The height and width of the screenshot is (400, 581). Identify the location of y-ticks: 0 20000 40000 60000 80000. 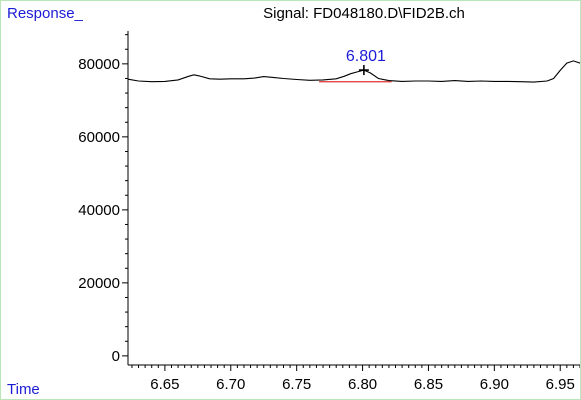
(103, 199).